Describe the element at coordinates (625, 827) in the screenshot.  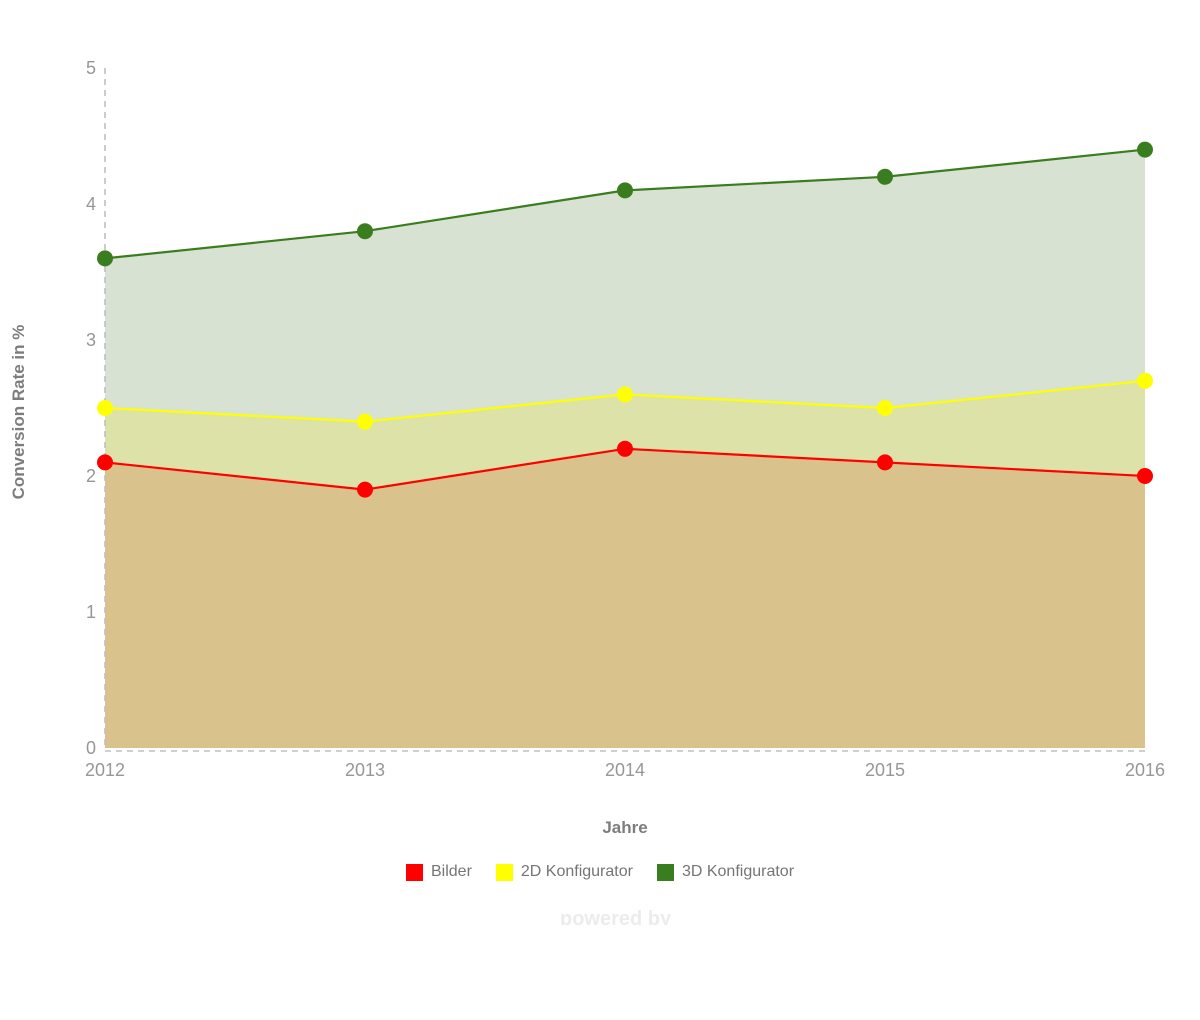
I see `x-axis-title: Jahre` at that location.